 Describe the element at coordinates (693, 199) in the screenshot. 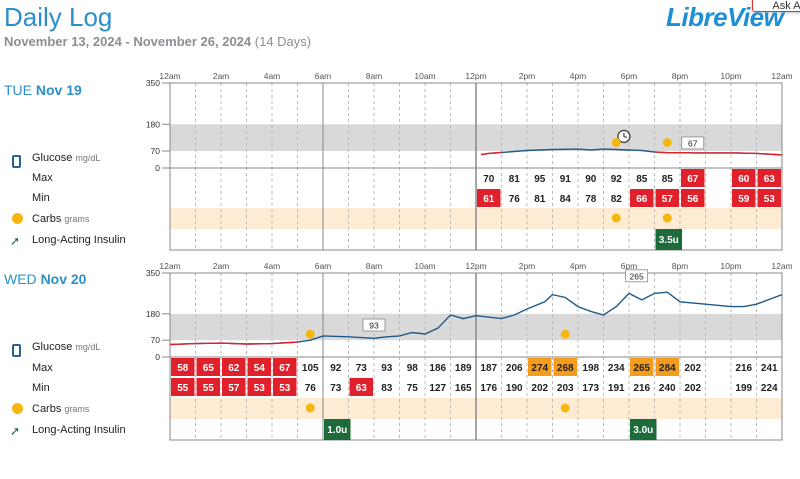

I see `min-value: 56` at that location.